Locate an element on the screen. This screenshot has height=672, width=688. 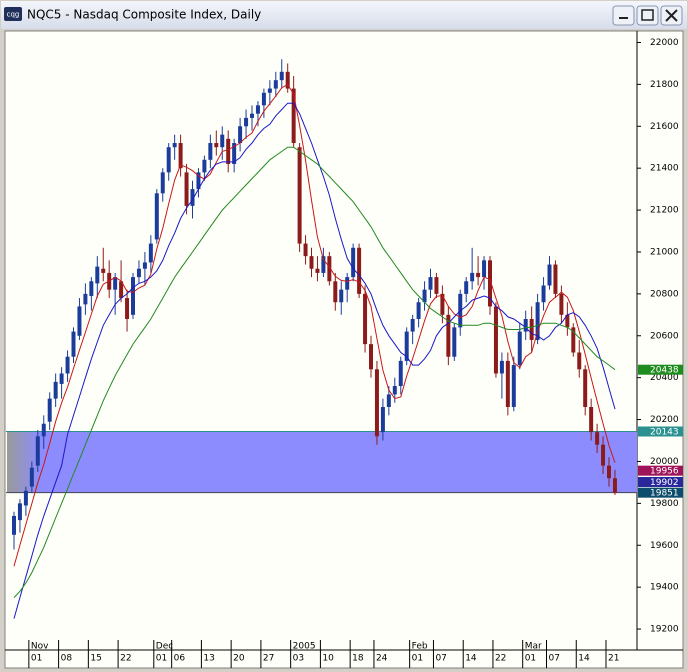
y-tick-label: 19200 is located at coordinates (664, 630).